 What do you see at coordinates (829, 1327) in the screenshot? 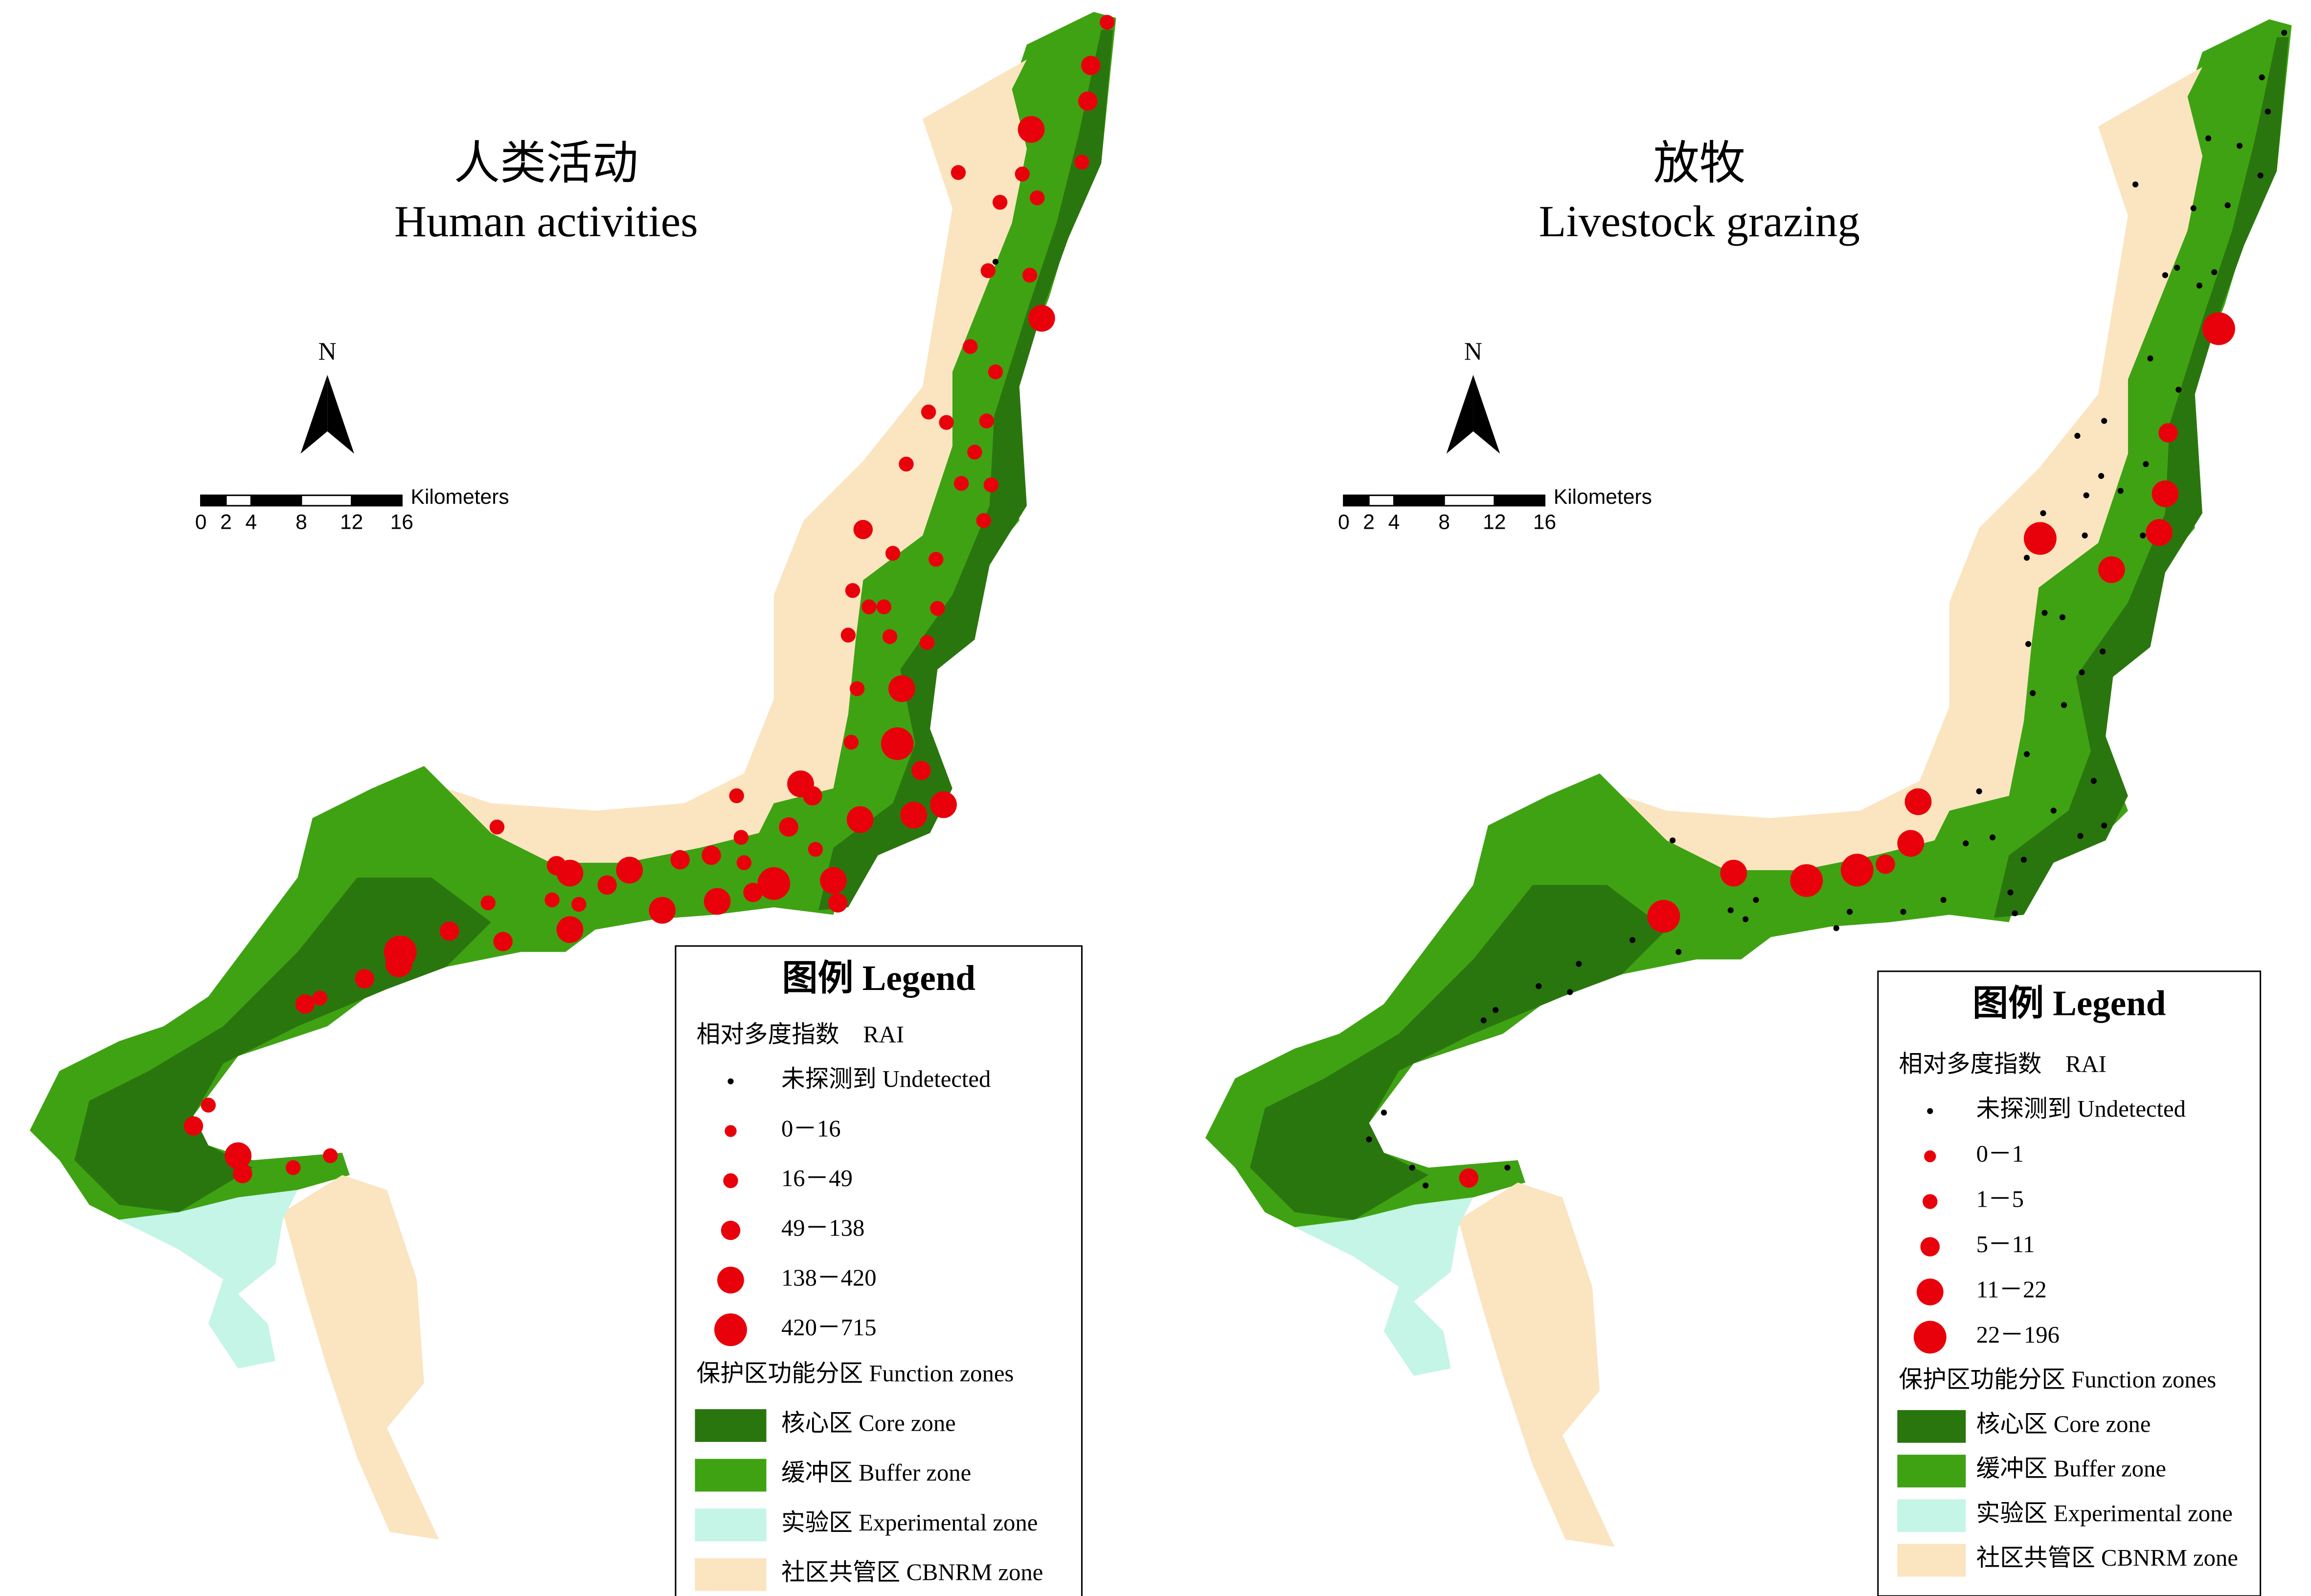
I see `legend-class-label: 420－715` at bounding box center [829, 1327].